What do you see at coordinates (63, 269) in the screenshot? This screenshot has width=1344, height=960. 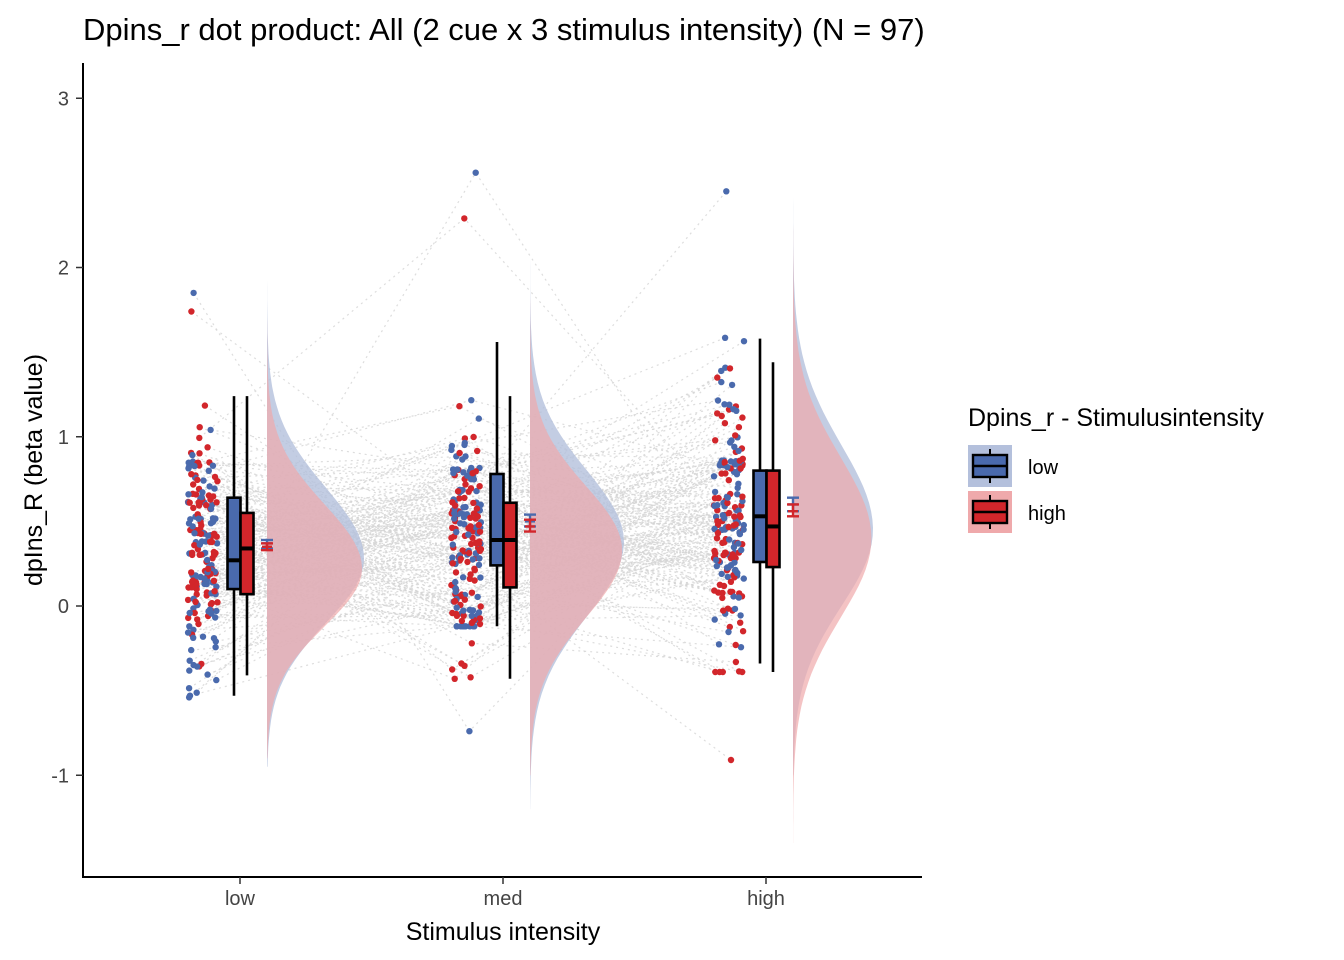 I see `y-tick-label: 2` at bounding box center [63, 269].